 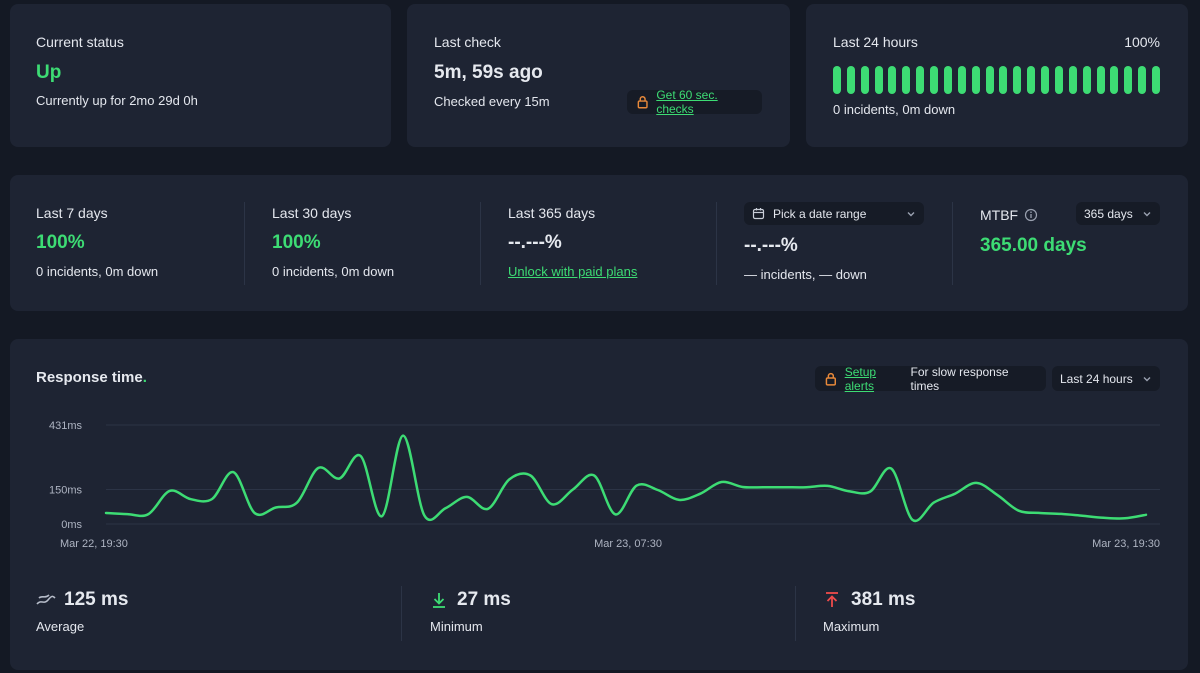 What do you see at coordinates (687, 102) in the screenshot?
I see `upgrade-checks-link: Get 60 sec. checks` at bounding box center [687, 102].